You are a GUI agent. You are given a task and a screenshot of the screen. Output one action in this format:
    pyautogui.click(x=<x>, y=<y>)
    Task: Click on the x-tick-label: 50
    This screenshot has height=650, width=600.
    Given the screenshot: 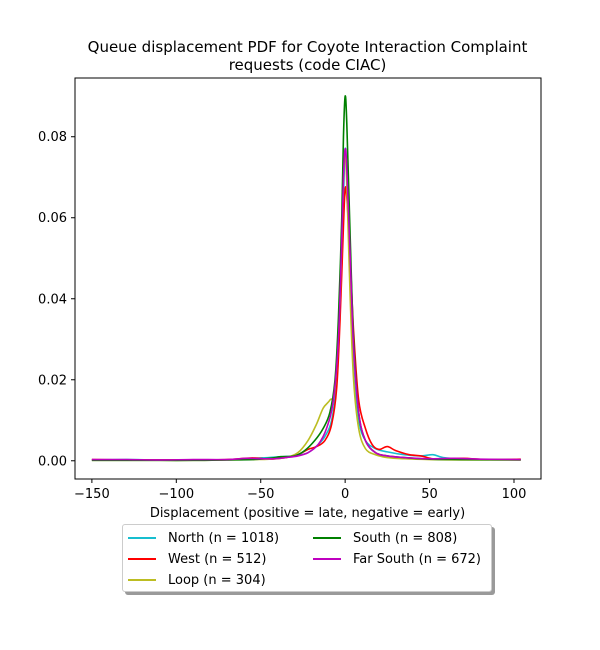 What is the action you would take?
    pyautogui.click(x=429, y=494)
    